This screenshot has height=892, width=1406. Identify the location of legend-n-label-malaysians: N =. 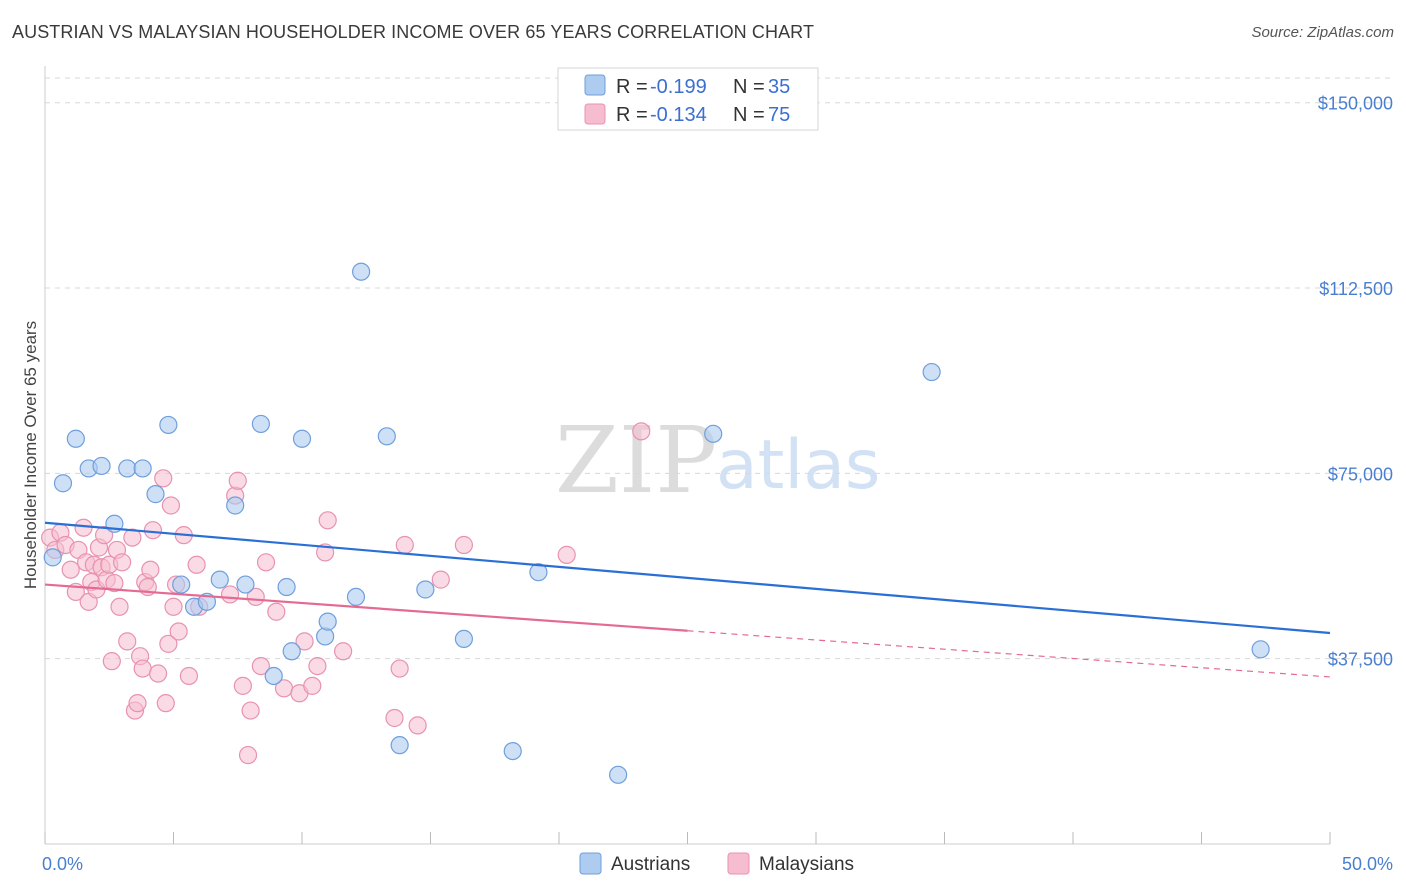
(749, 115).